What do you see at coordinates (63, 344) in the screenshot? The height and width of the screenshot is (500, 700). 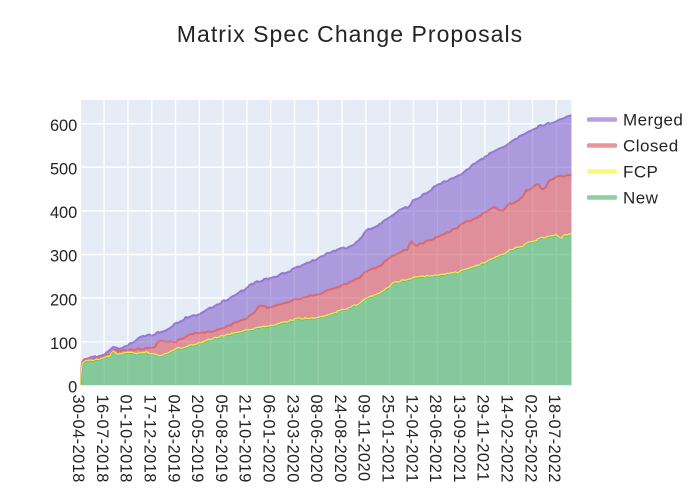 I see `svg-text: 100` at bounding box center [63, 344].